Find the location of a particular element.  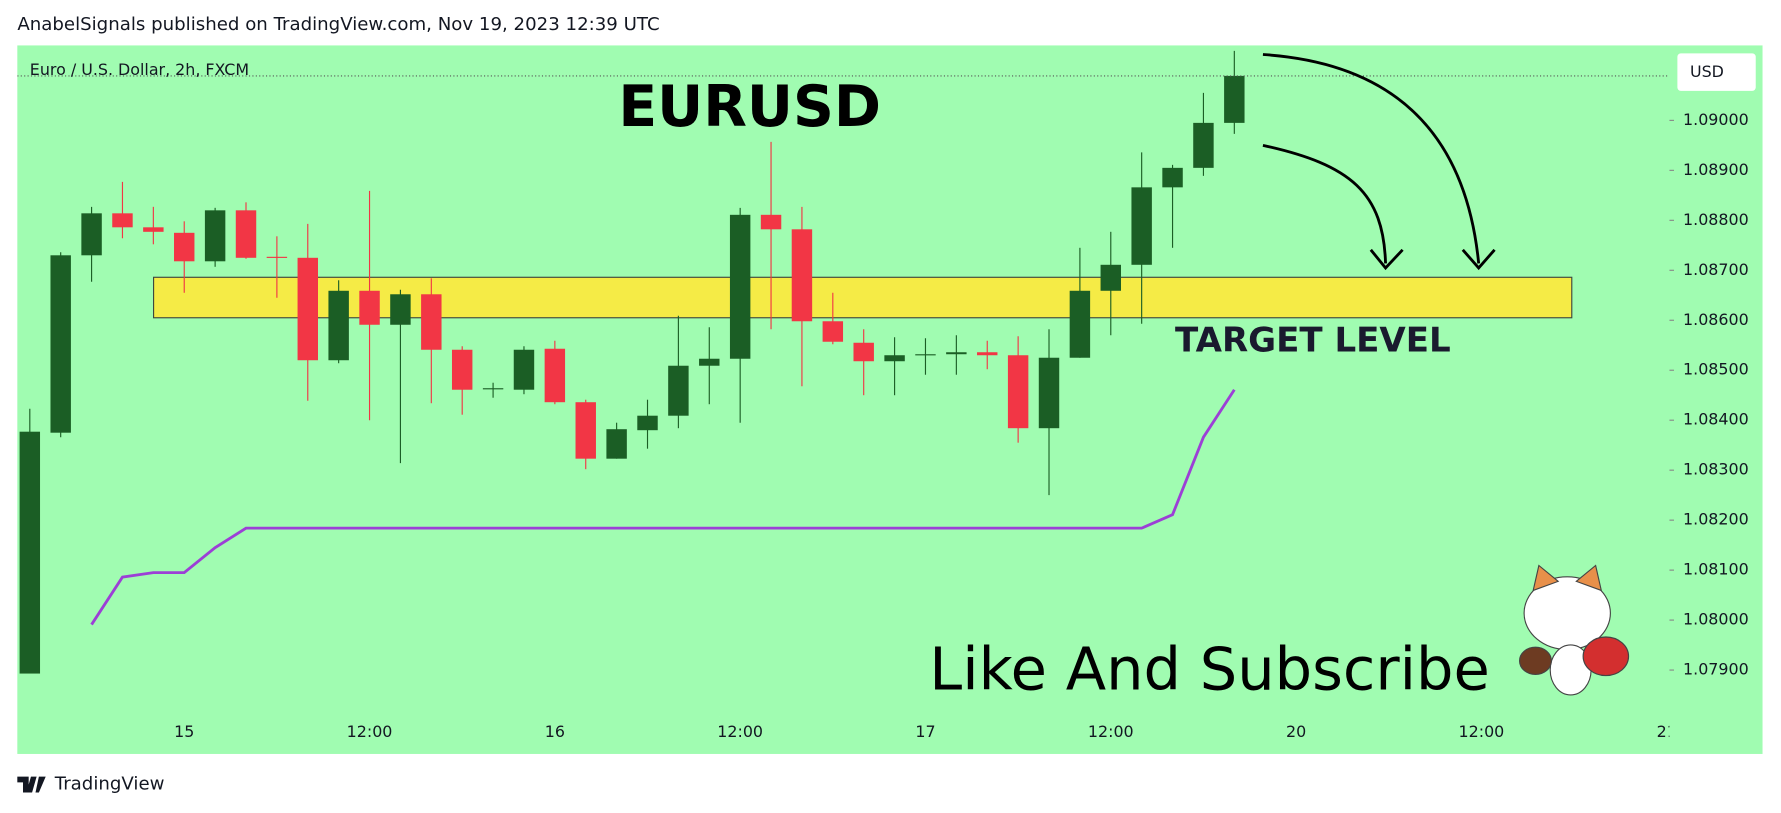

chart-title: EURUSD is located at coordinates (749, 107).